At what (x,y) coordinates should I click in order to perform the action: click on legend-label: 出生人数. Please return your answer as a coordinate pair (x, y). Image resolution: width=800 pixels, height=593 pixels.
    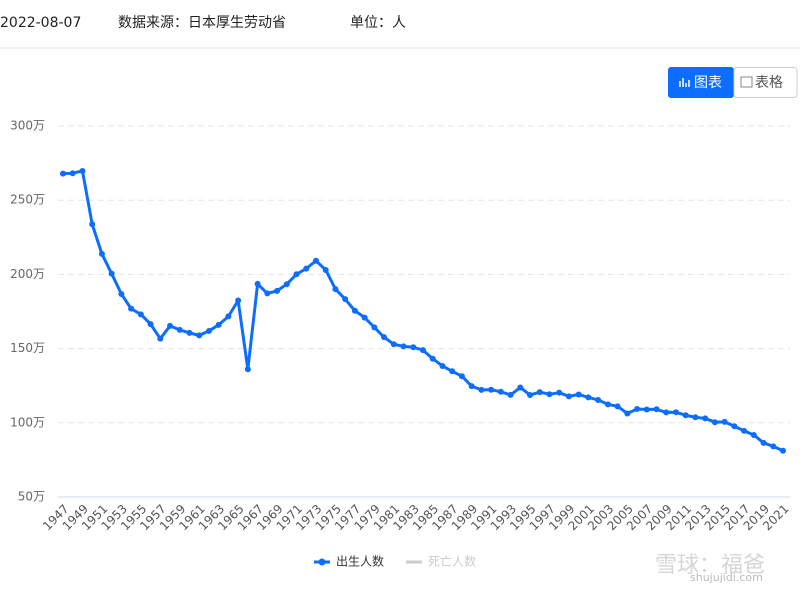
    Looking at the image, I should click on (360, 561).